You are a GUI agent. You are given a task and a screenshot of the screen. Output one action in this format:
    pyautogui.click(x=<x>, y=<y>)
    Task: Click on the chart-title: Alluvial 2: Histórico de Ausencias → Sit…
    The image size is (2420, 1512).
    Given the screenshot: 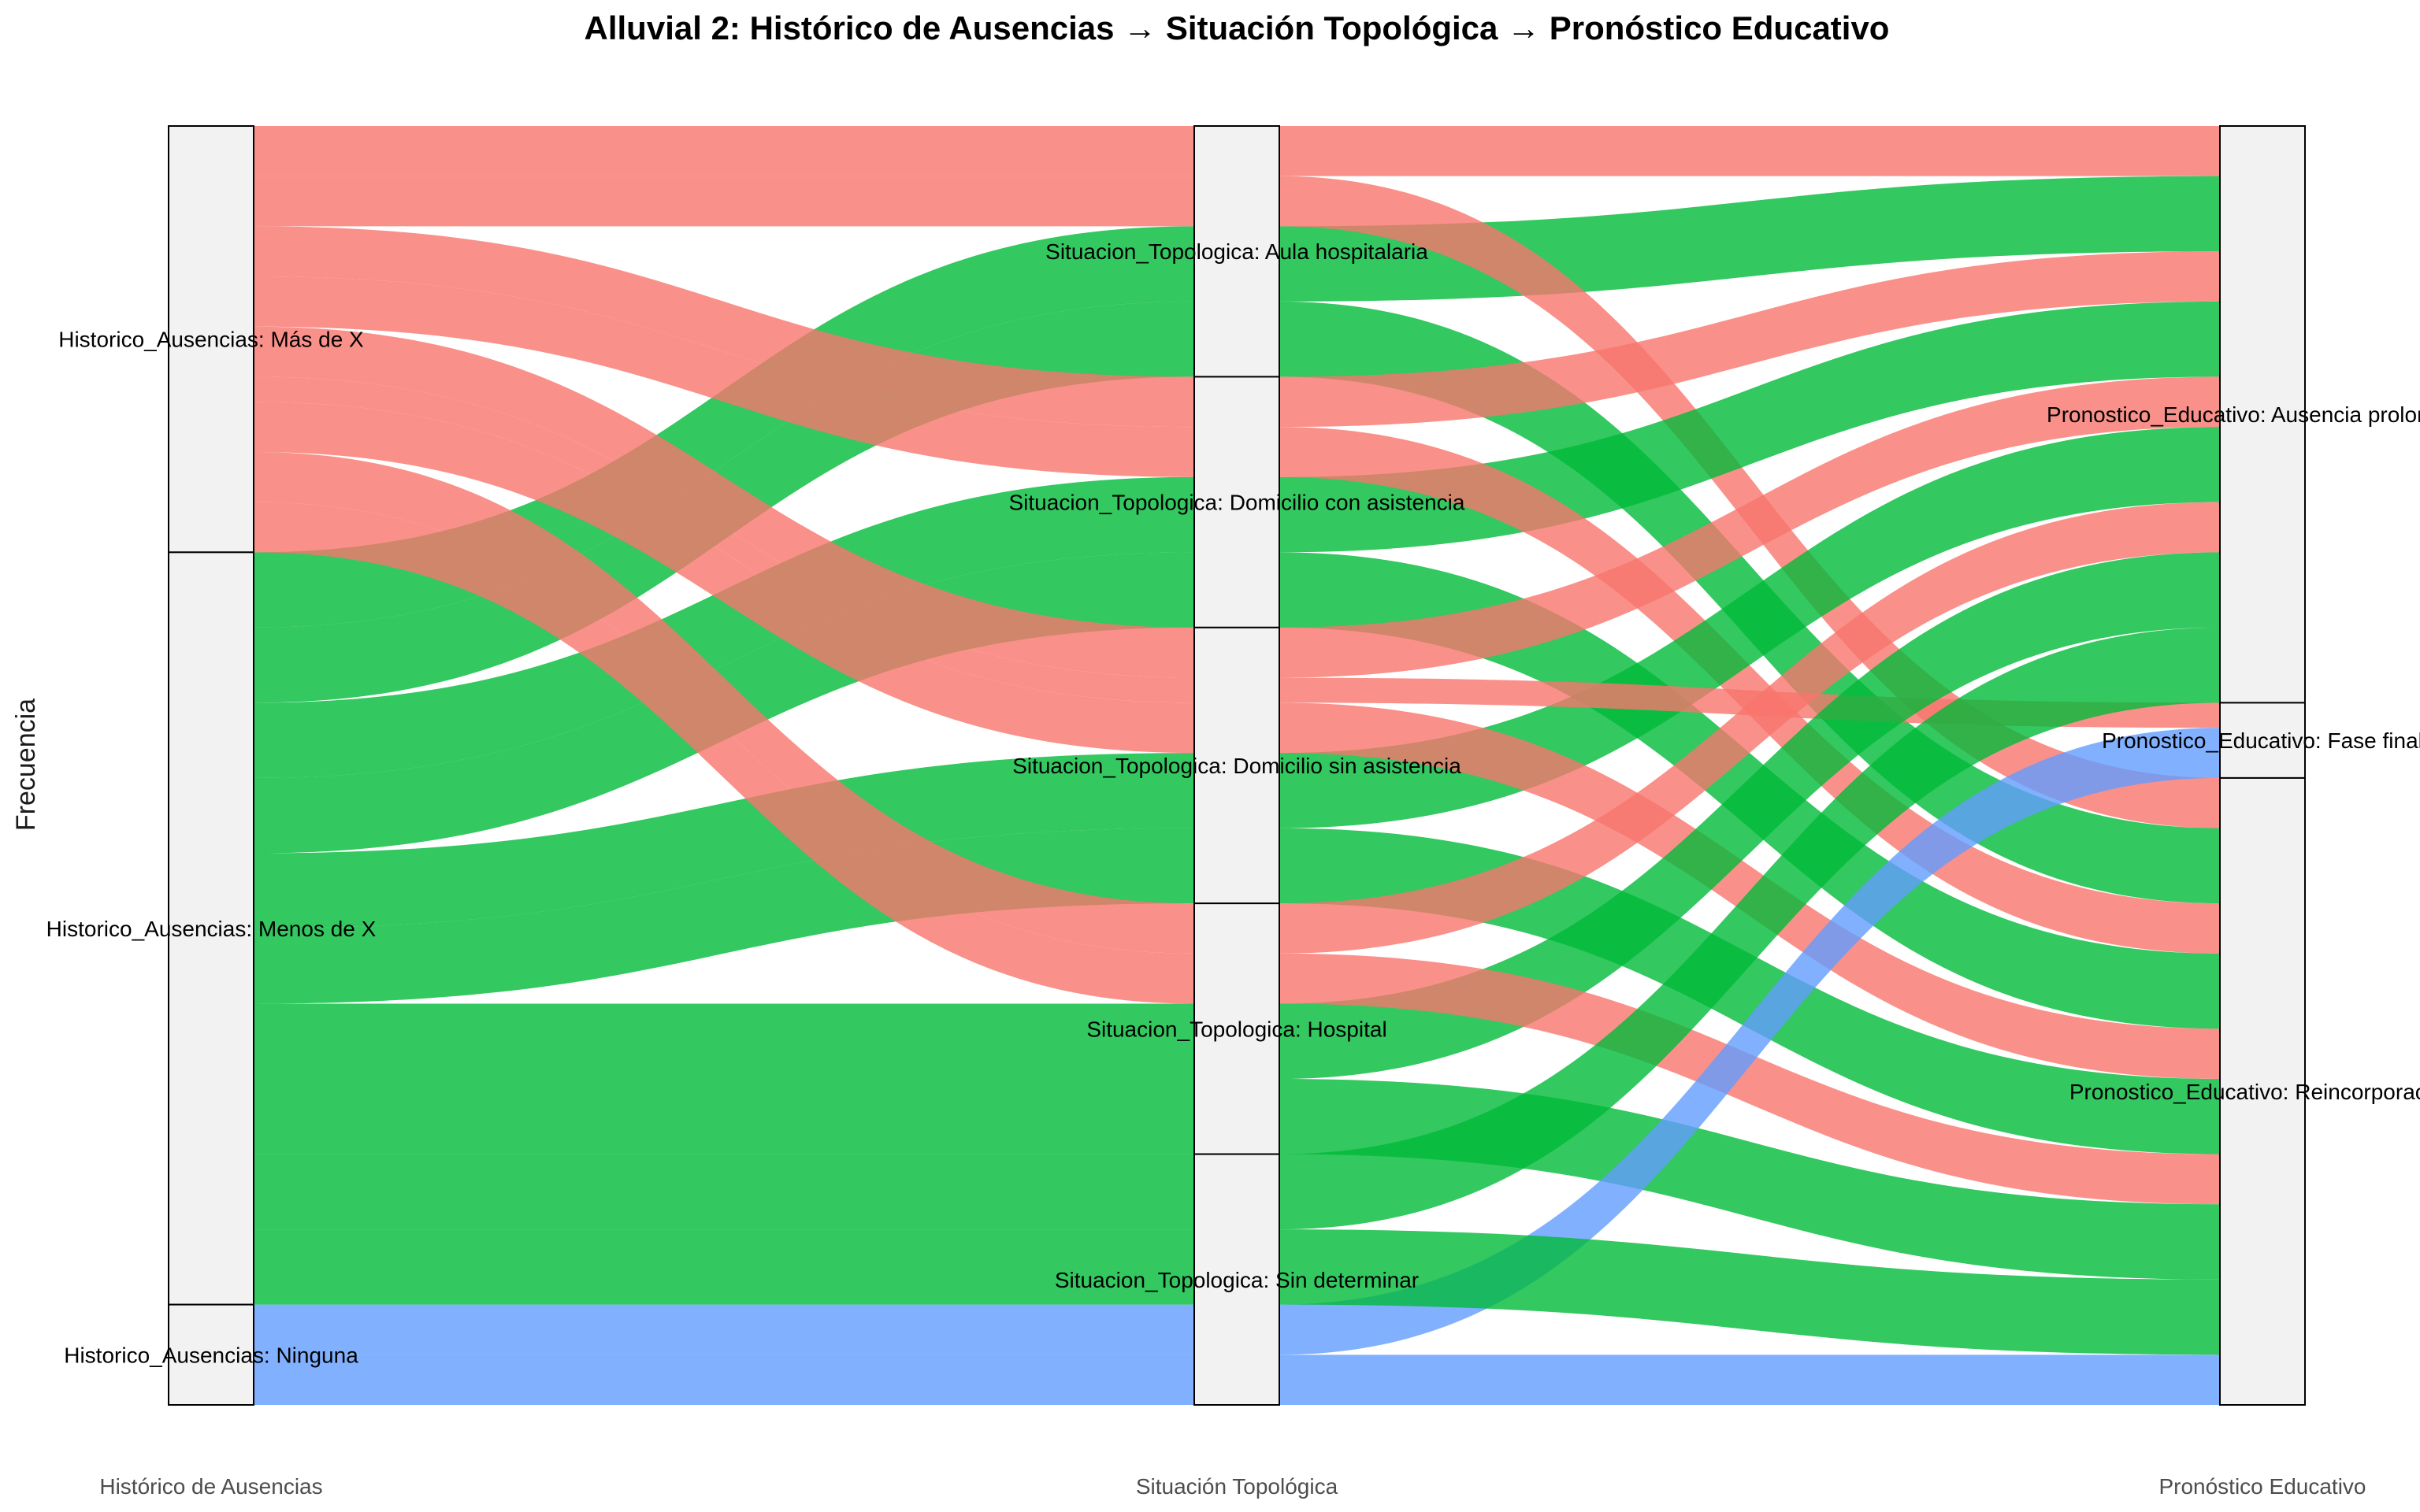 What is the action you would take?
    pyautogui.click(x=1237, y=27)
    